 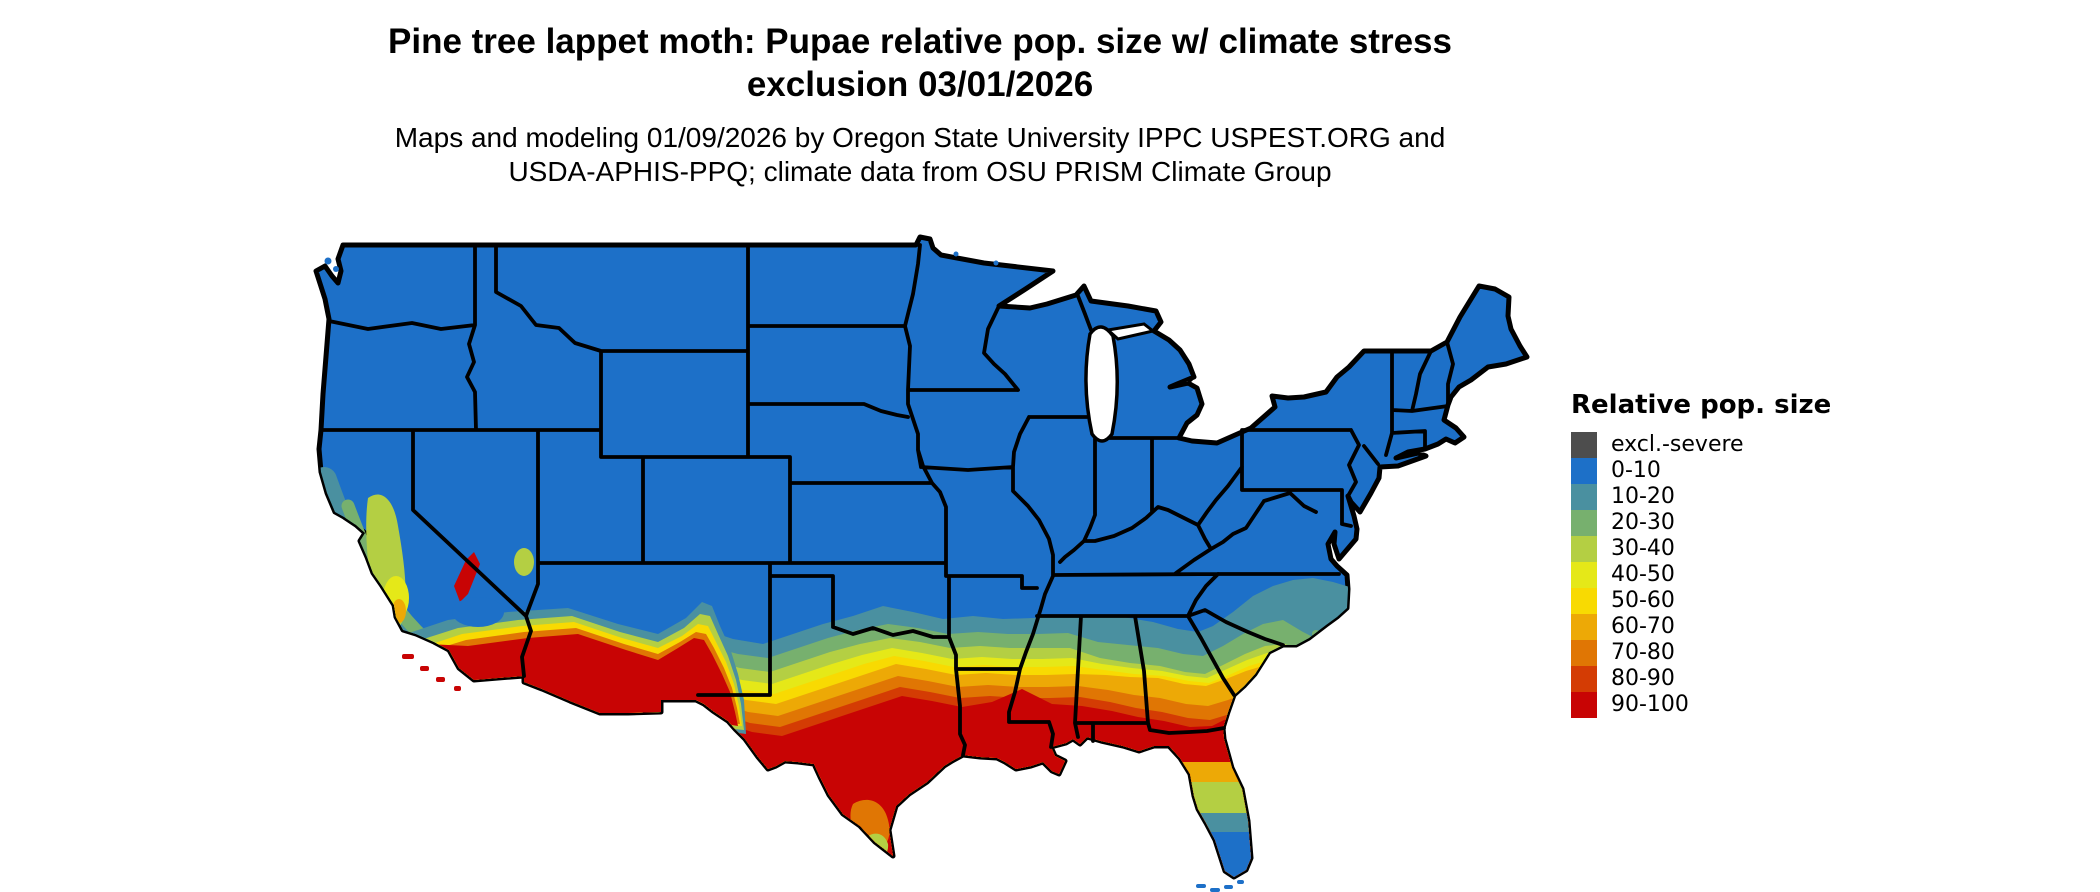 What do you see at coordinates (478, 612) in the screenshot?
I see `san-bernardino-blue-patch` at bounding box center [478, 612].